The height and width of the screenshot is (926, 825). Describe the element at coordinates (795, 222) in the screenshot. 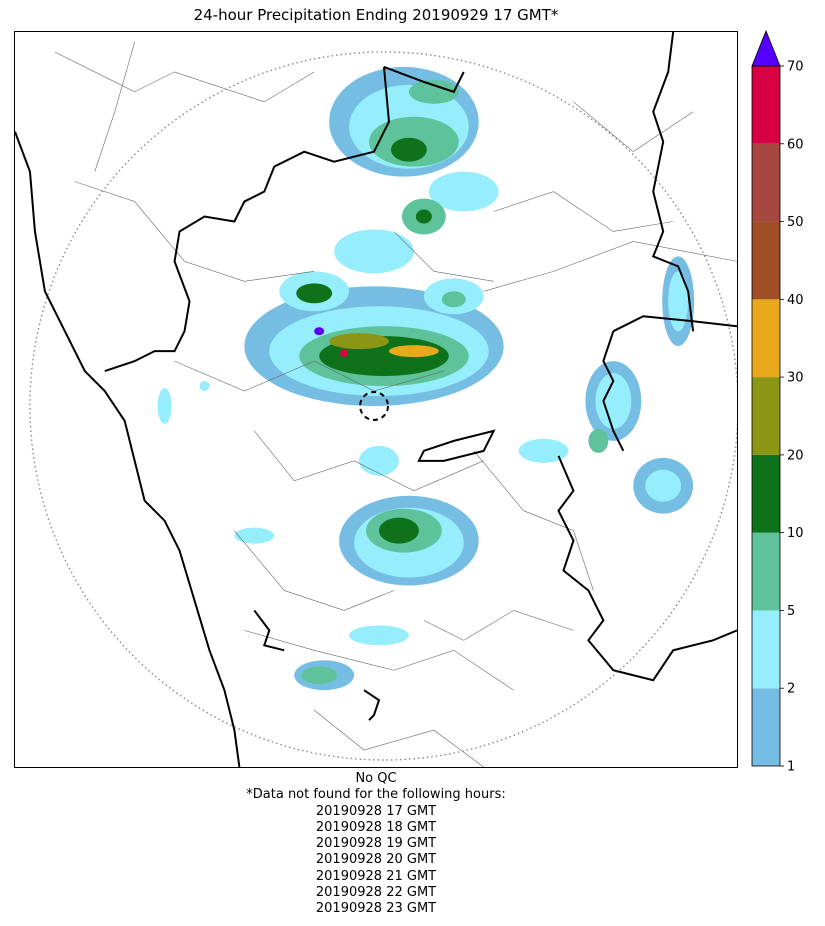

I see `colorbar-tick-label: 50` at that location.